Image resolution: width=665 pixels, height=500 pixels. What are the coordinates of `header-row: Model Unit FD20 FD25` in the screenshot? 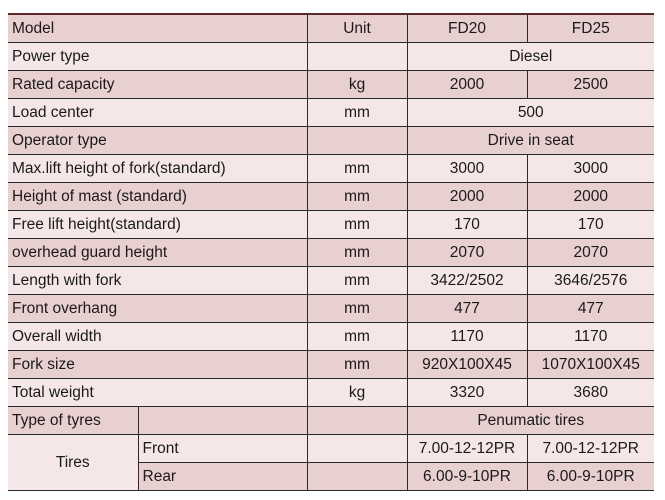 It's located at (331, 28).